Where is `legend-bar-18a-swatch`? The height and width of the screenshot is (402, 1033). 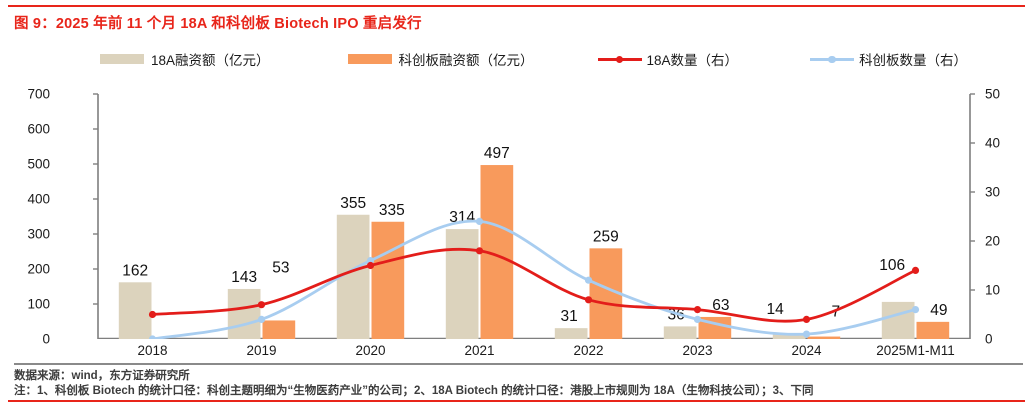
legend-bar-18a-swatch is located at coordinates (122, 59).